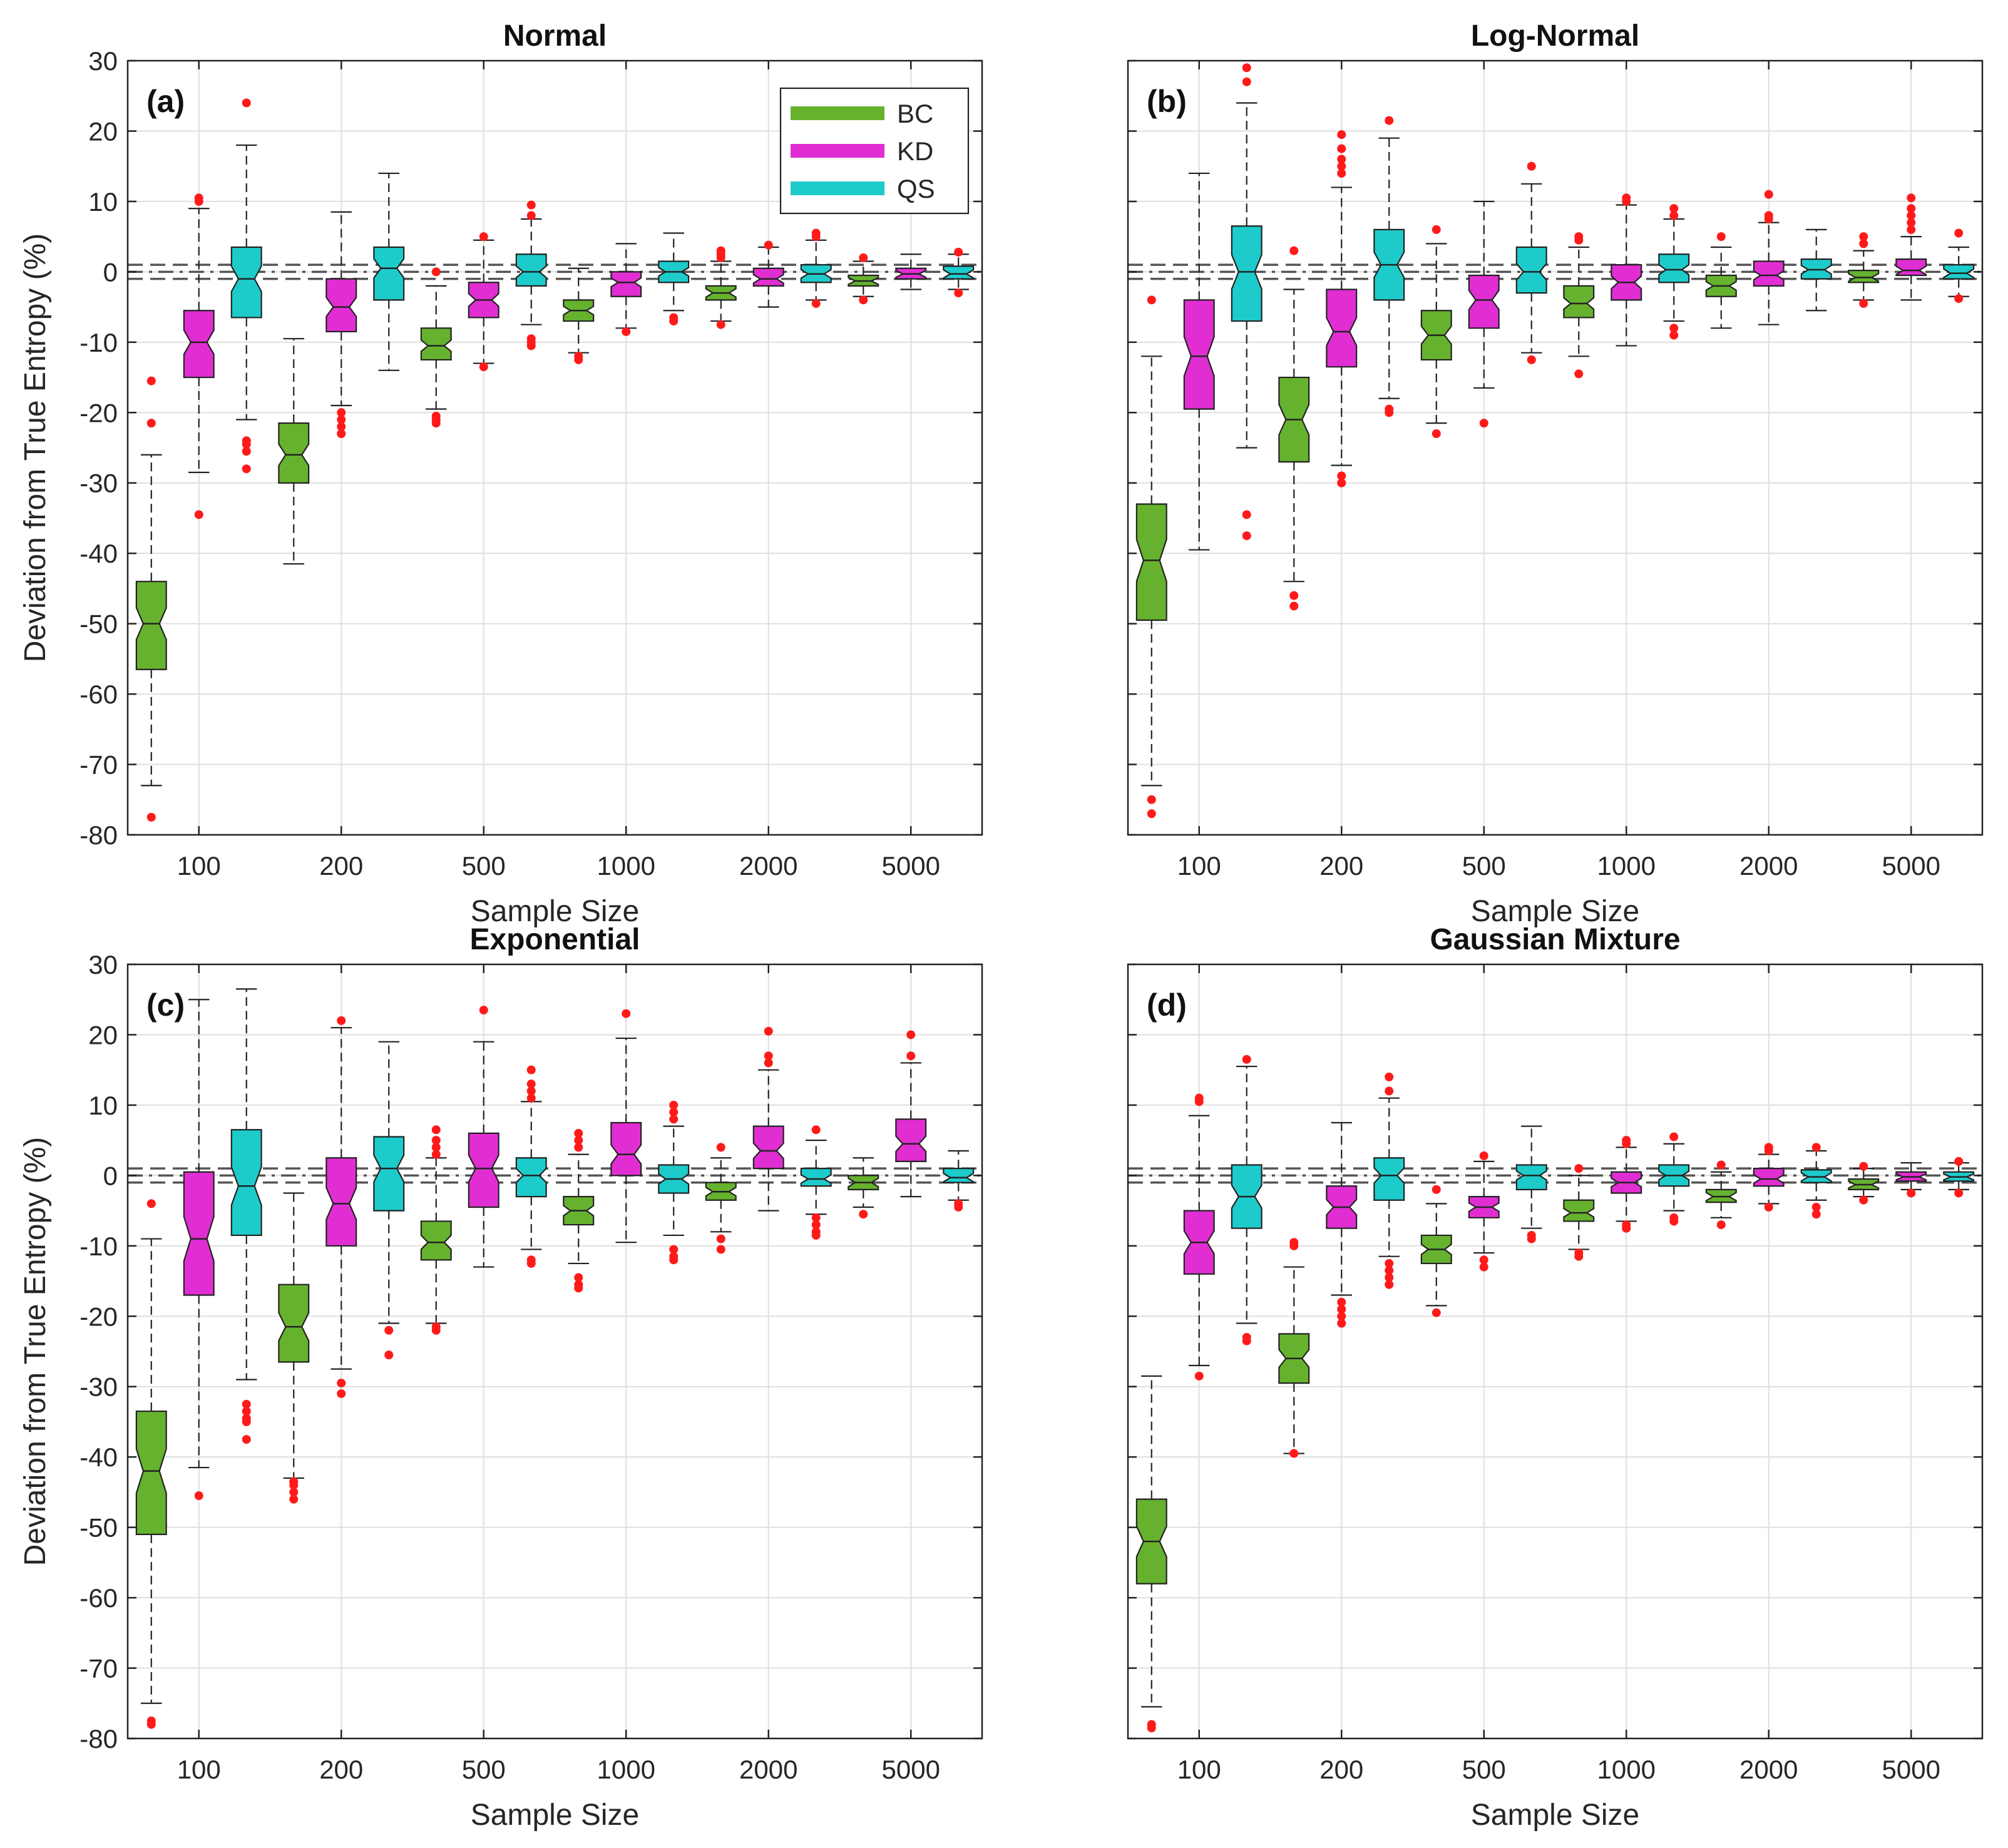 Image resolution: width=2008 pixels, height=1848 pixels. Describe the element at coordinates (98, 835) in the screenshot. I see `y-tick-label: -80` at that location.